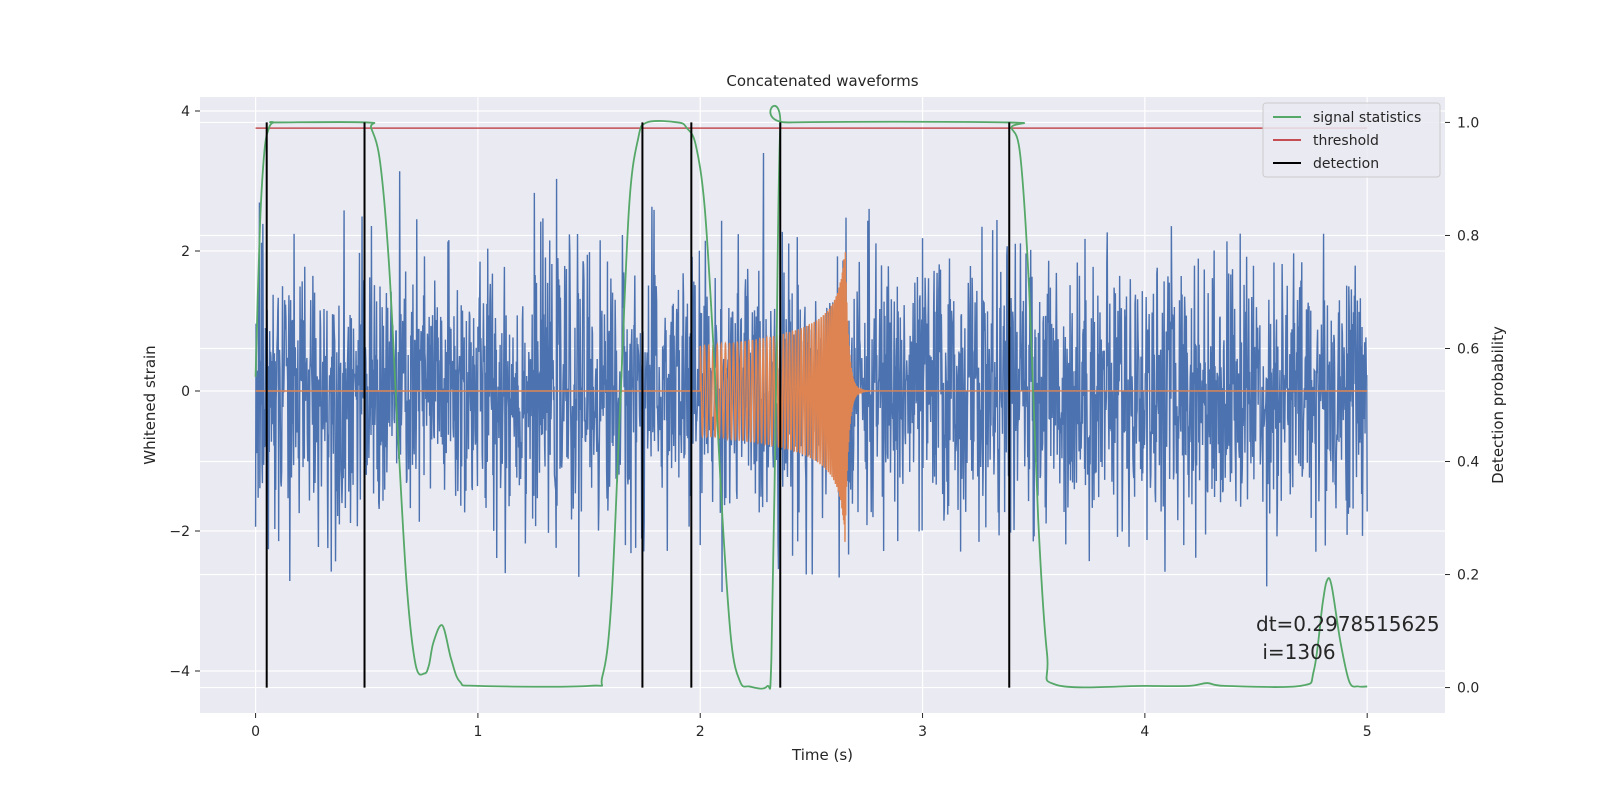 The image size is (1600, 800). Describe the element at coordinates (922, 732) in the screenshot. I see `x-tick-label: 3` at that location.